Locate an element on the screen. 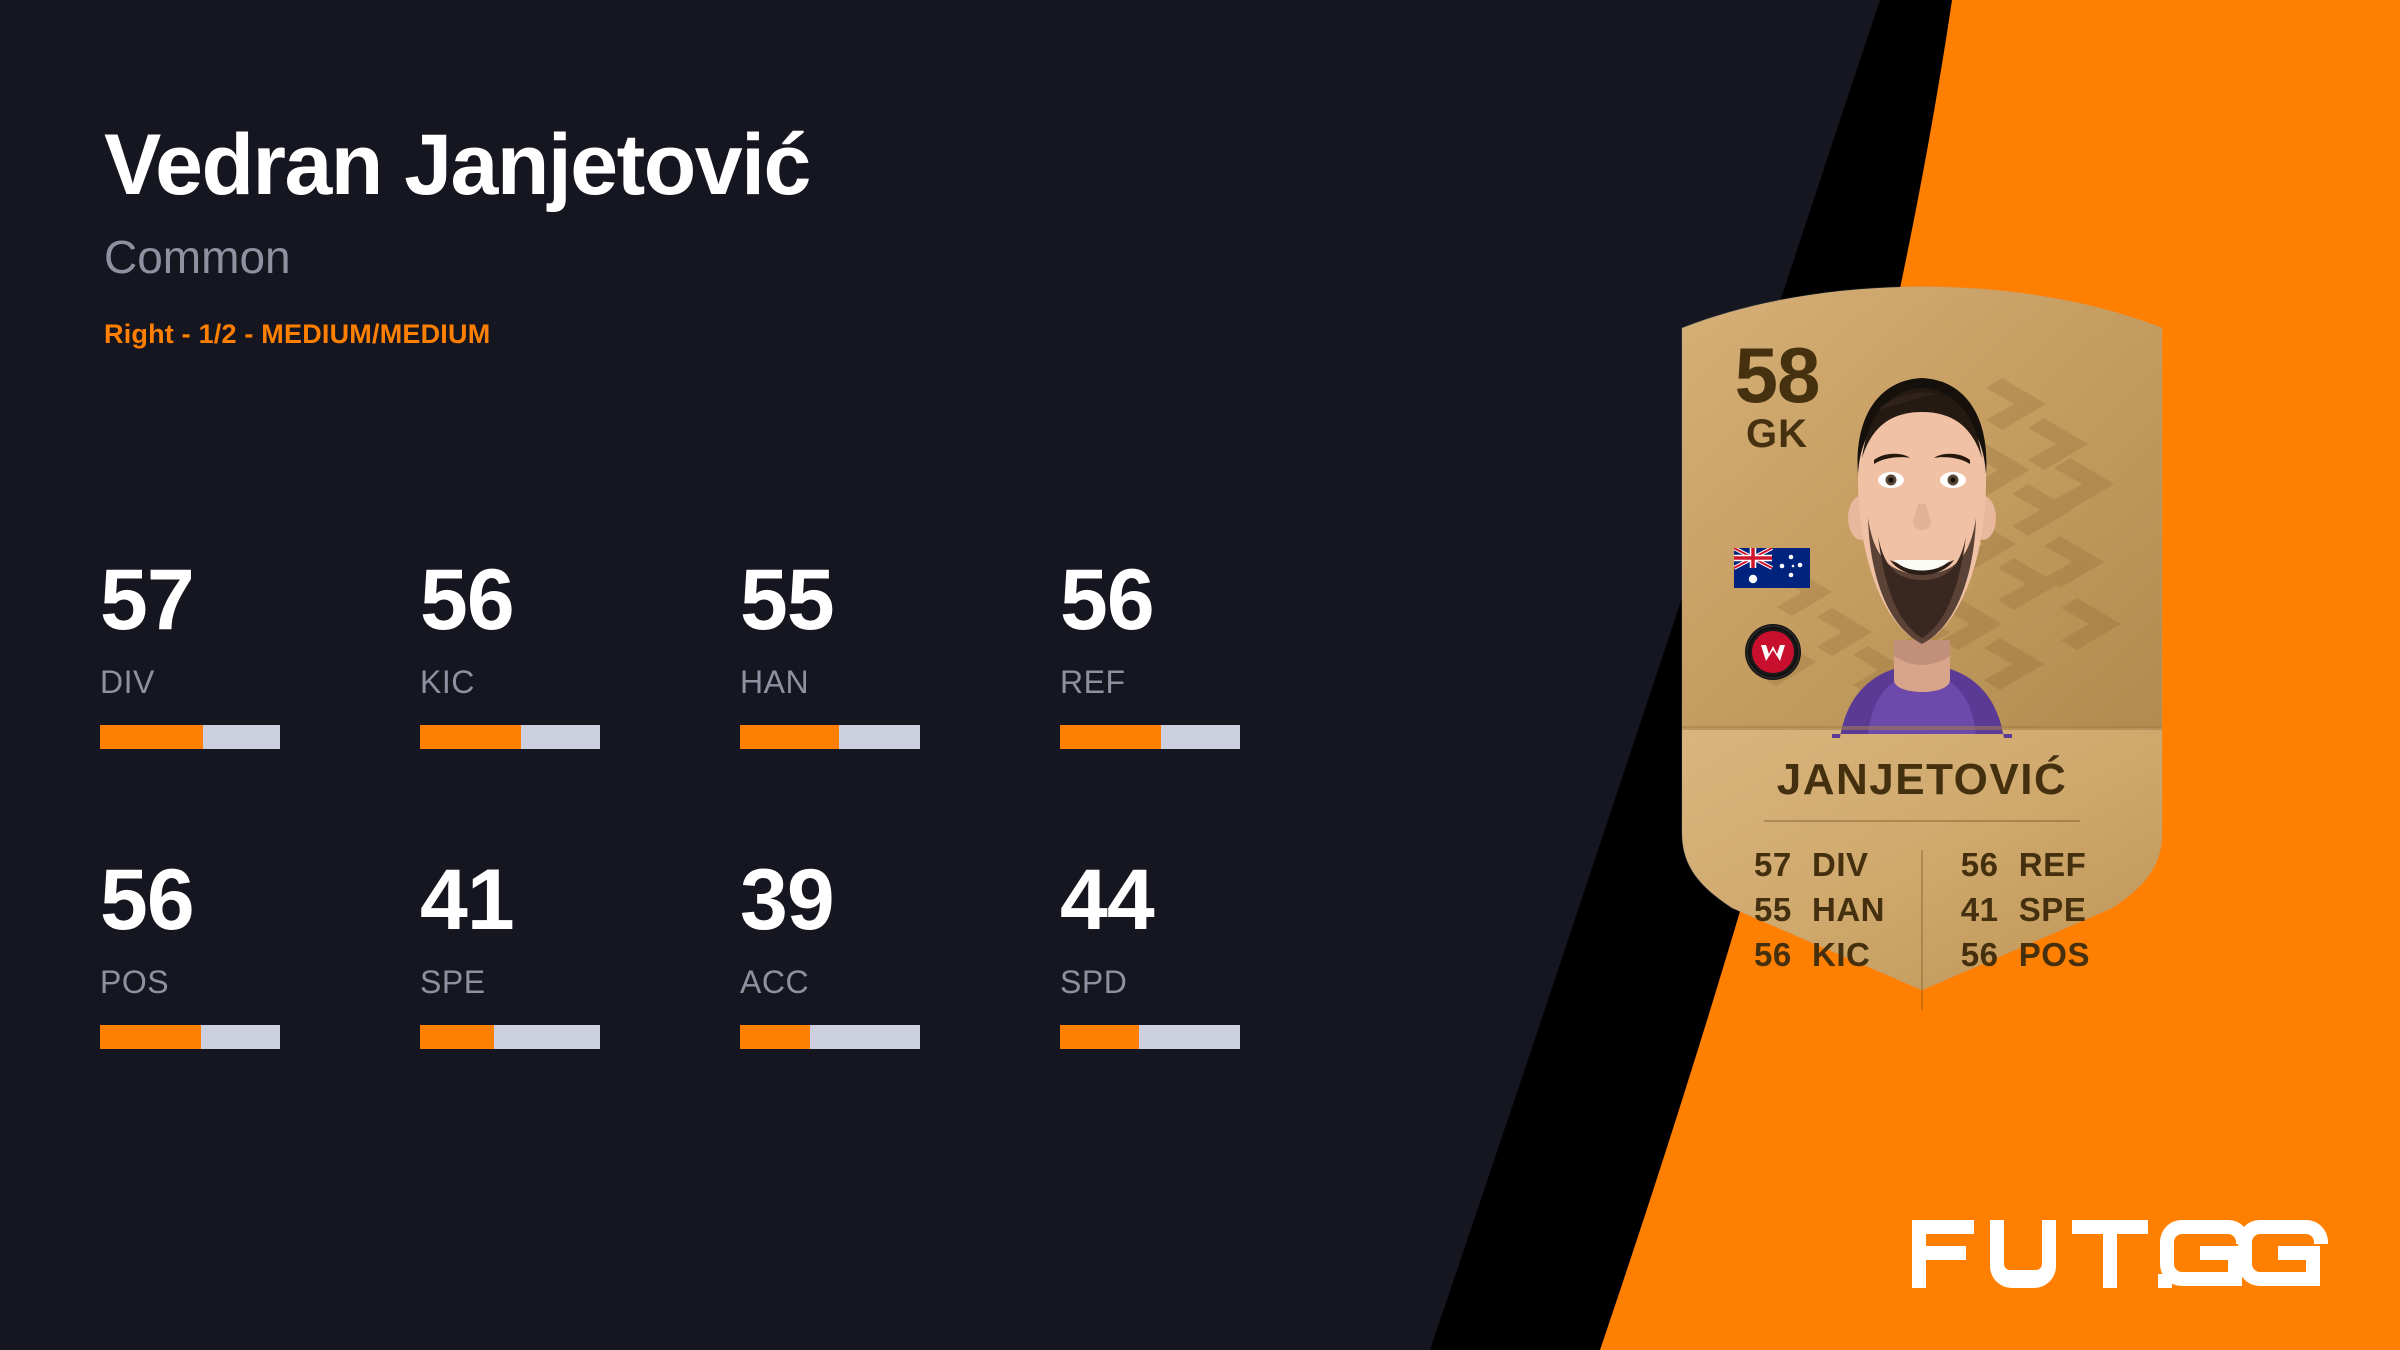 This screenshot has height=1350, width=2400. card-position: GK is located at coordinates (1777, 434).